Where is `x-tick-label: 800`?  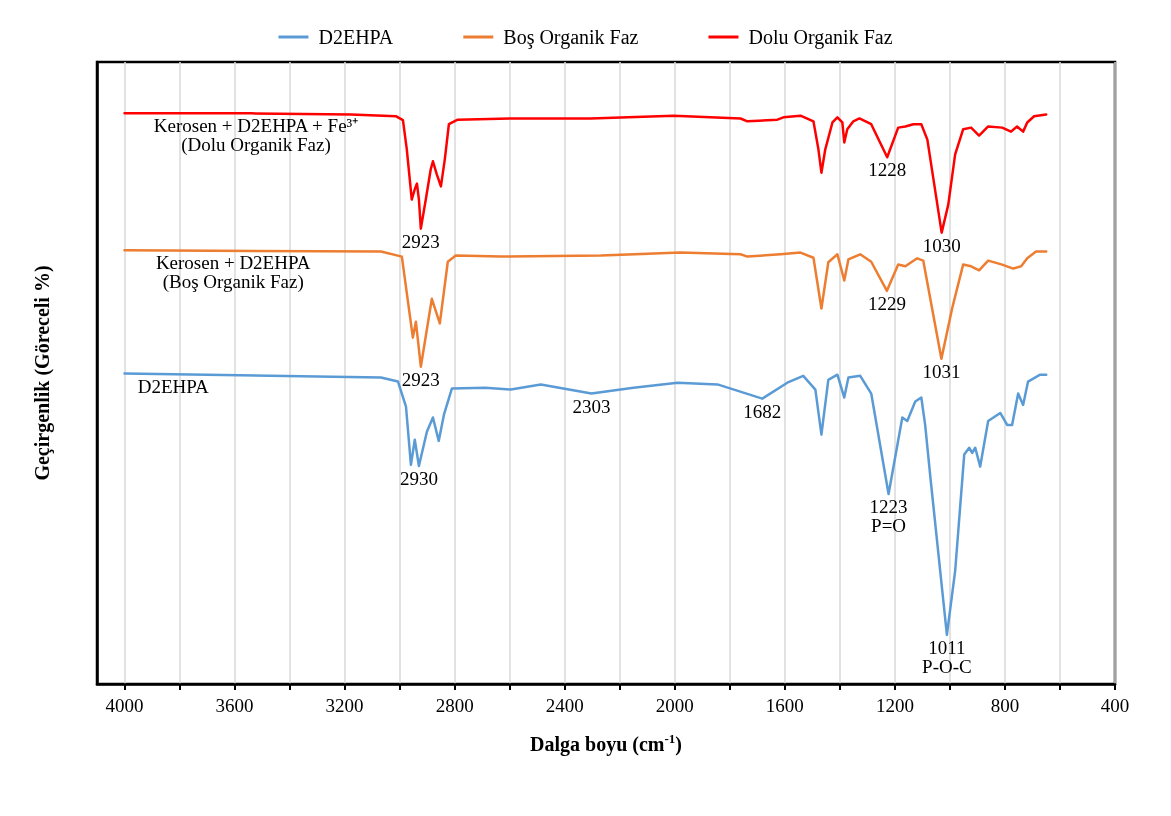 x-tick-label: 800 is located at coordinates (1005, 705).